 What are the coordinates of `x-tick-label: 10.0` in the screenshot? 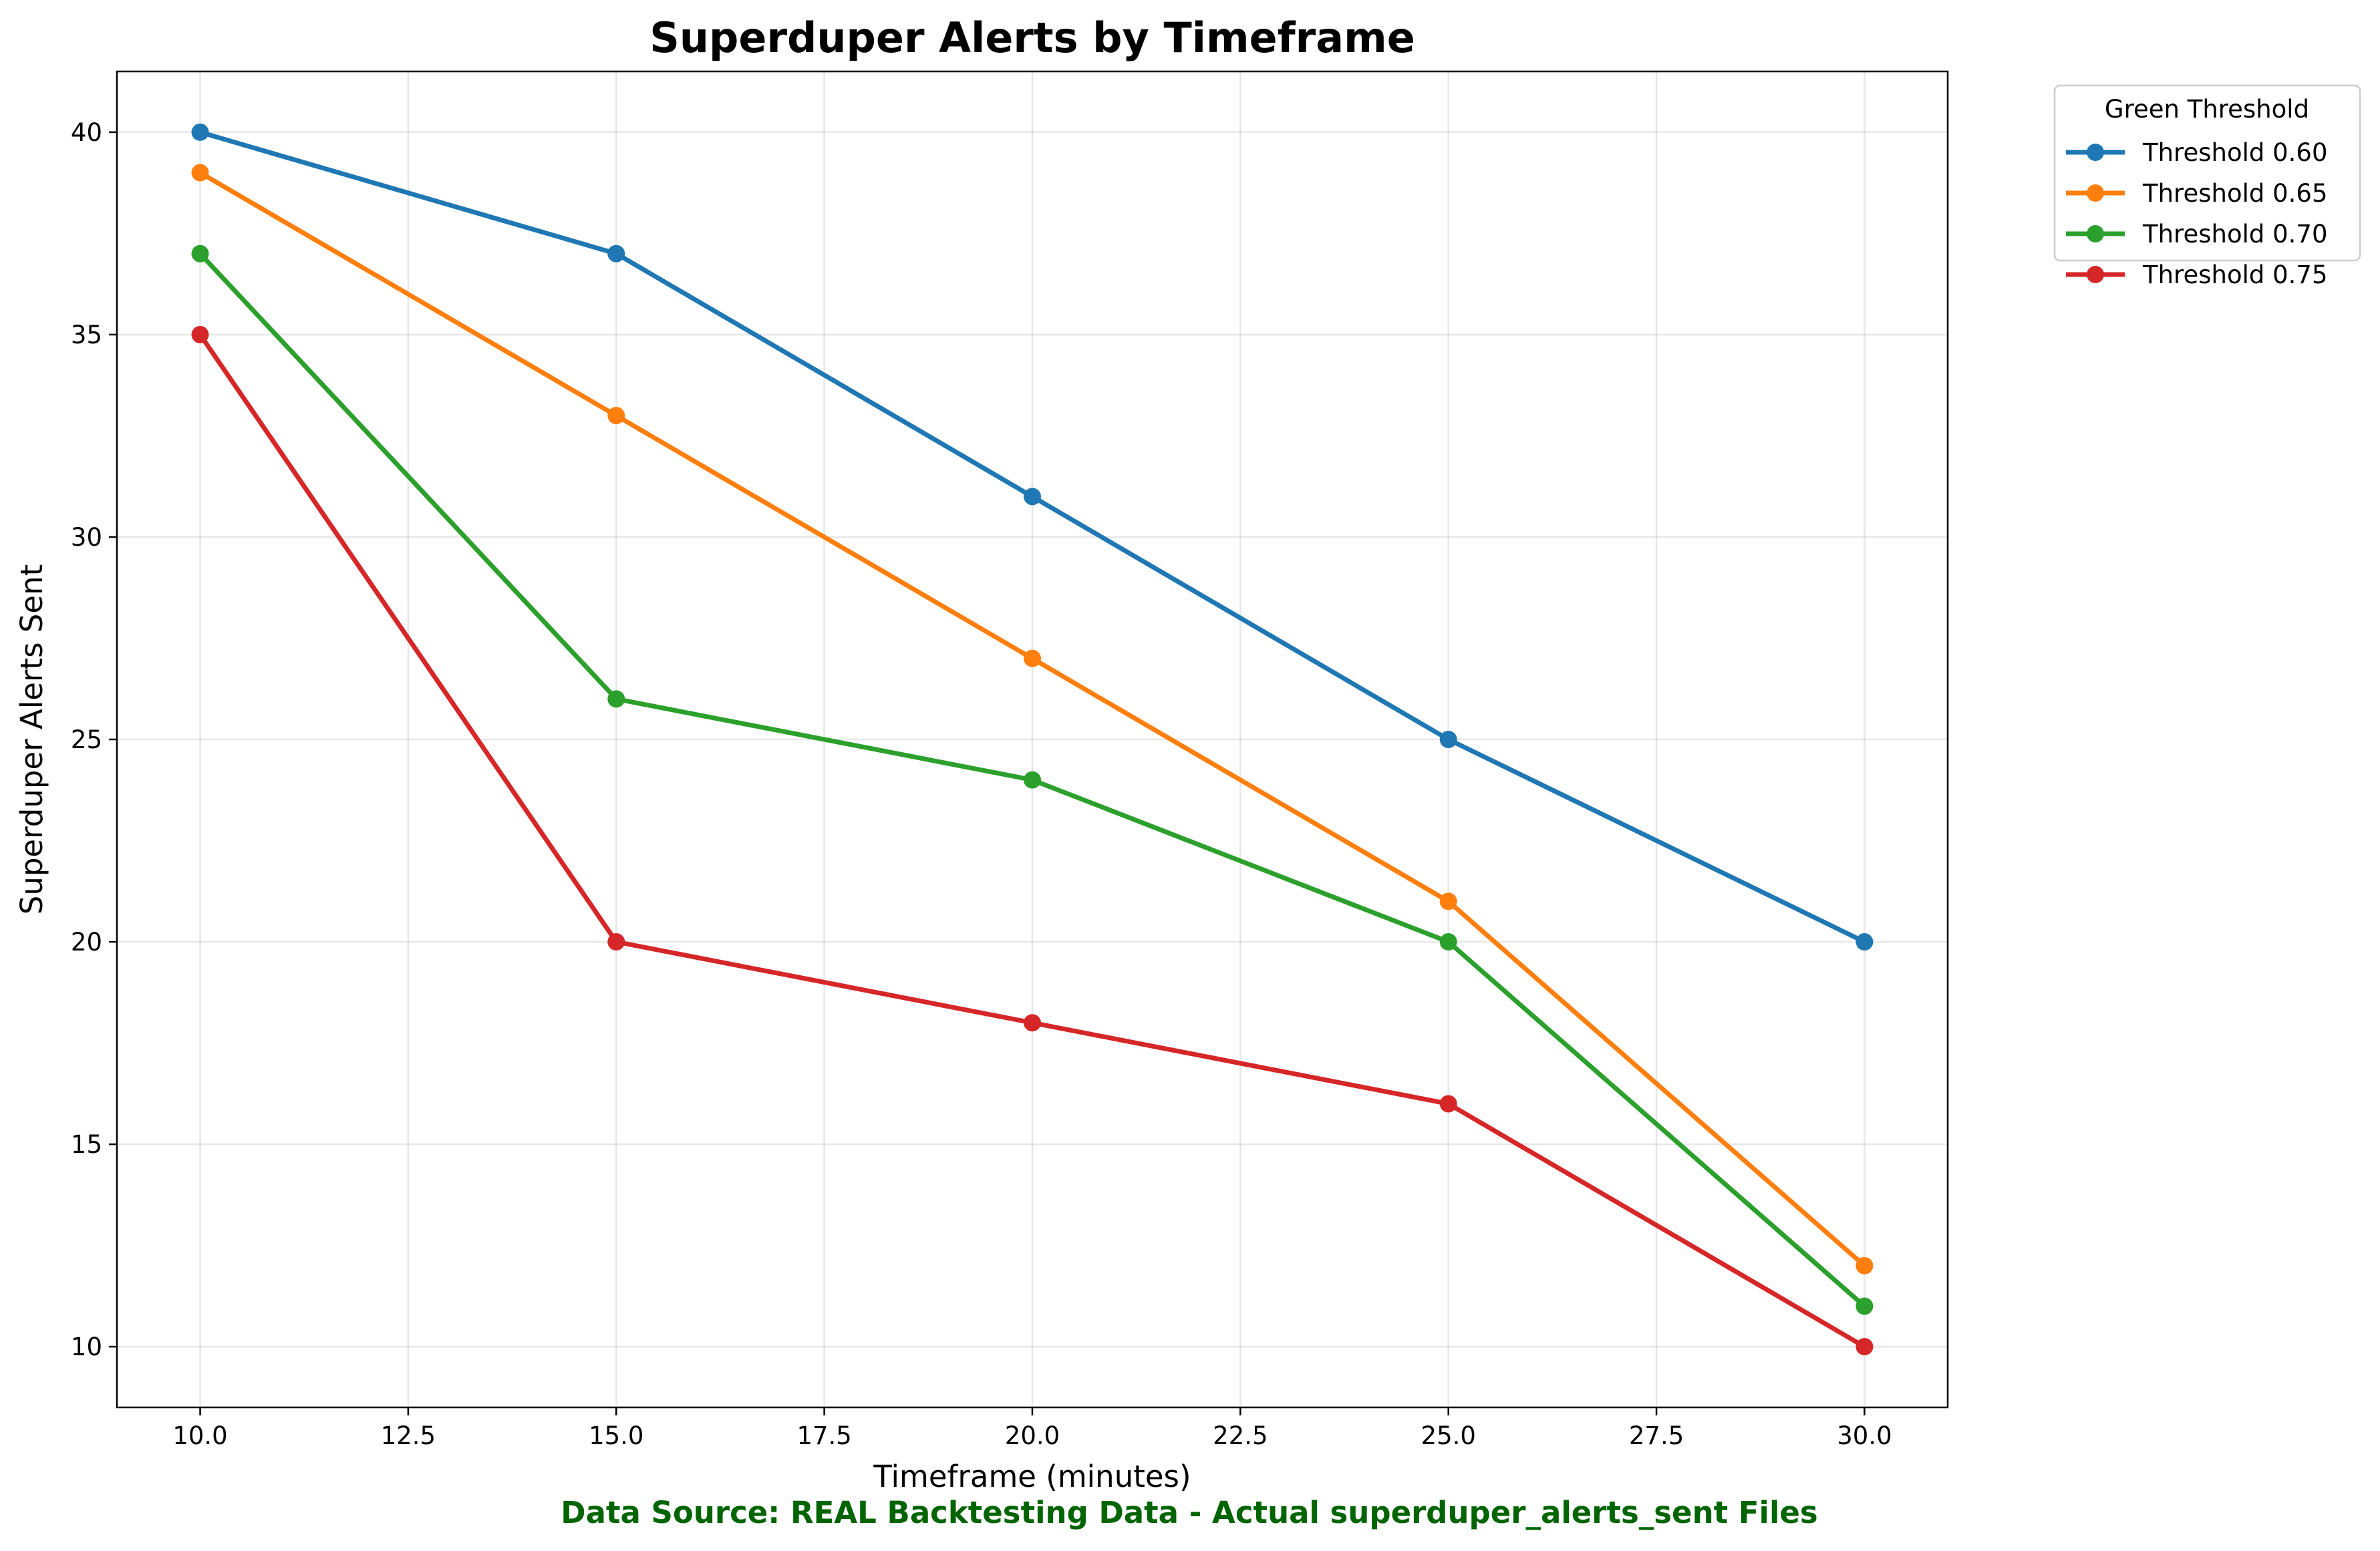 It's located at (199, 1435).